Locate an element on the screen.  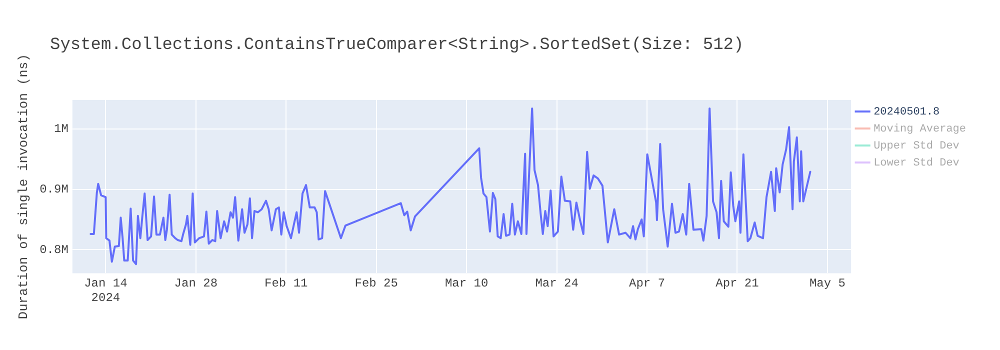
legend-label: Upper Std Dev is located at coordinates (917, 146).